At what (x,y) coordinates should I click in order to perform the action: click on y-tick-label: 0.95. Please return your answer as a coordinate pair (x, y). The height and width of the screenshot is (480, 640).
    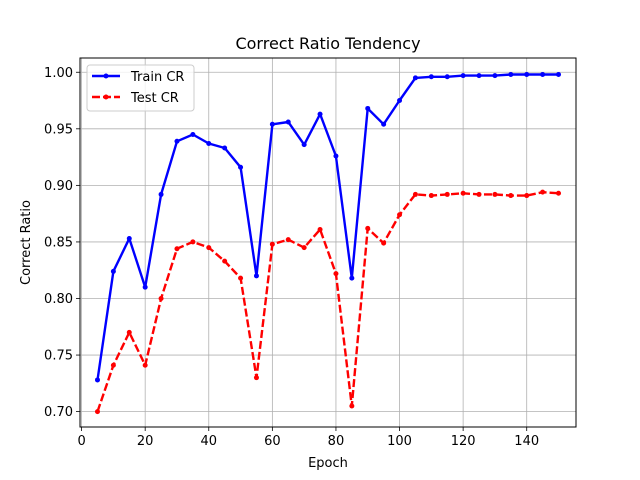
    Looking at the image, I should click on (58, 129).